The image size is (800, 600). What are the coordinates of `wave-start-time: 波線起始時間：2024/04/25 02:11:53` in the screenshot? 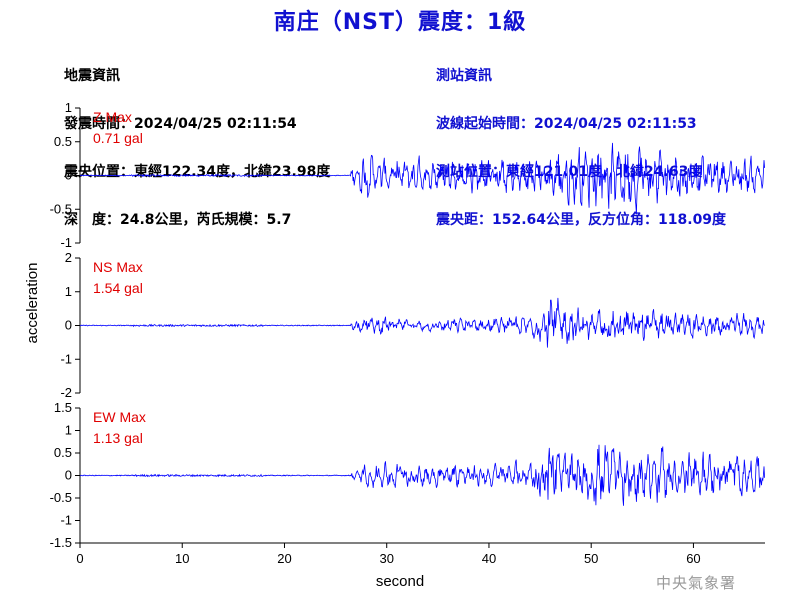 It's located at (566, 124).